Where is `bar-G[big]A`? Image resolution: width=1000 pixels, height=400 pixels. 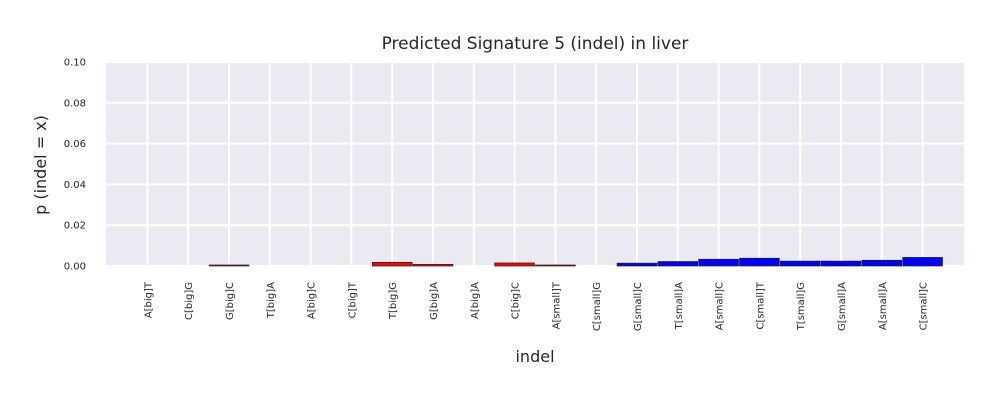
bar-G[big]A is located at coordinates (433, 265).